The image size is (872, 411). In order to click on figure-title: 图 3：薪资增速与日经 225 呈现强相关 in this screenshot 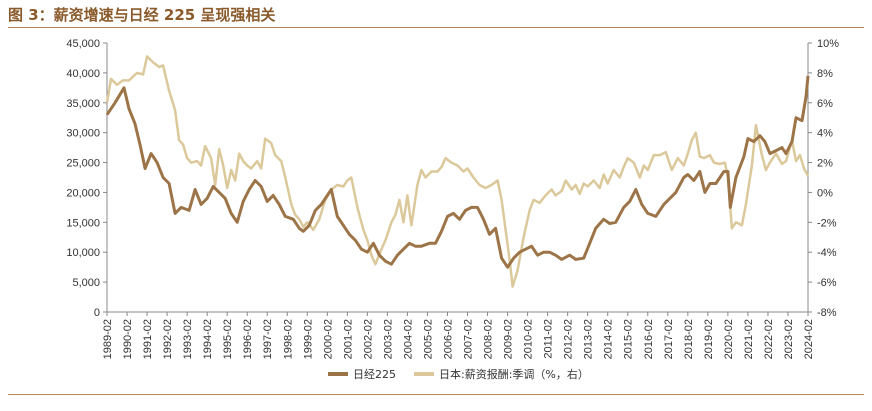, I will do `click(142, 15)`.